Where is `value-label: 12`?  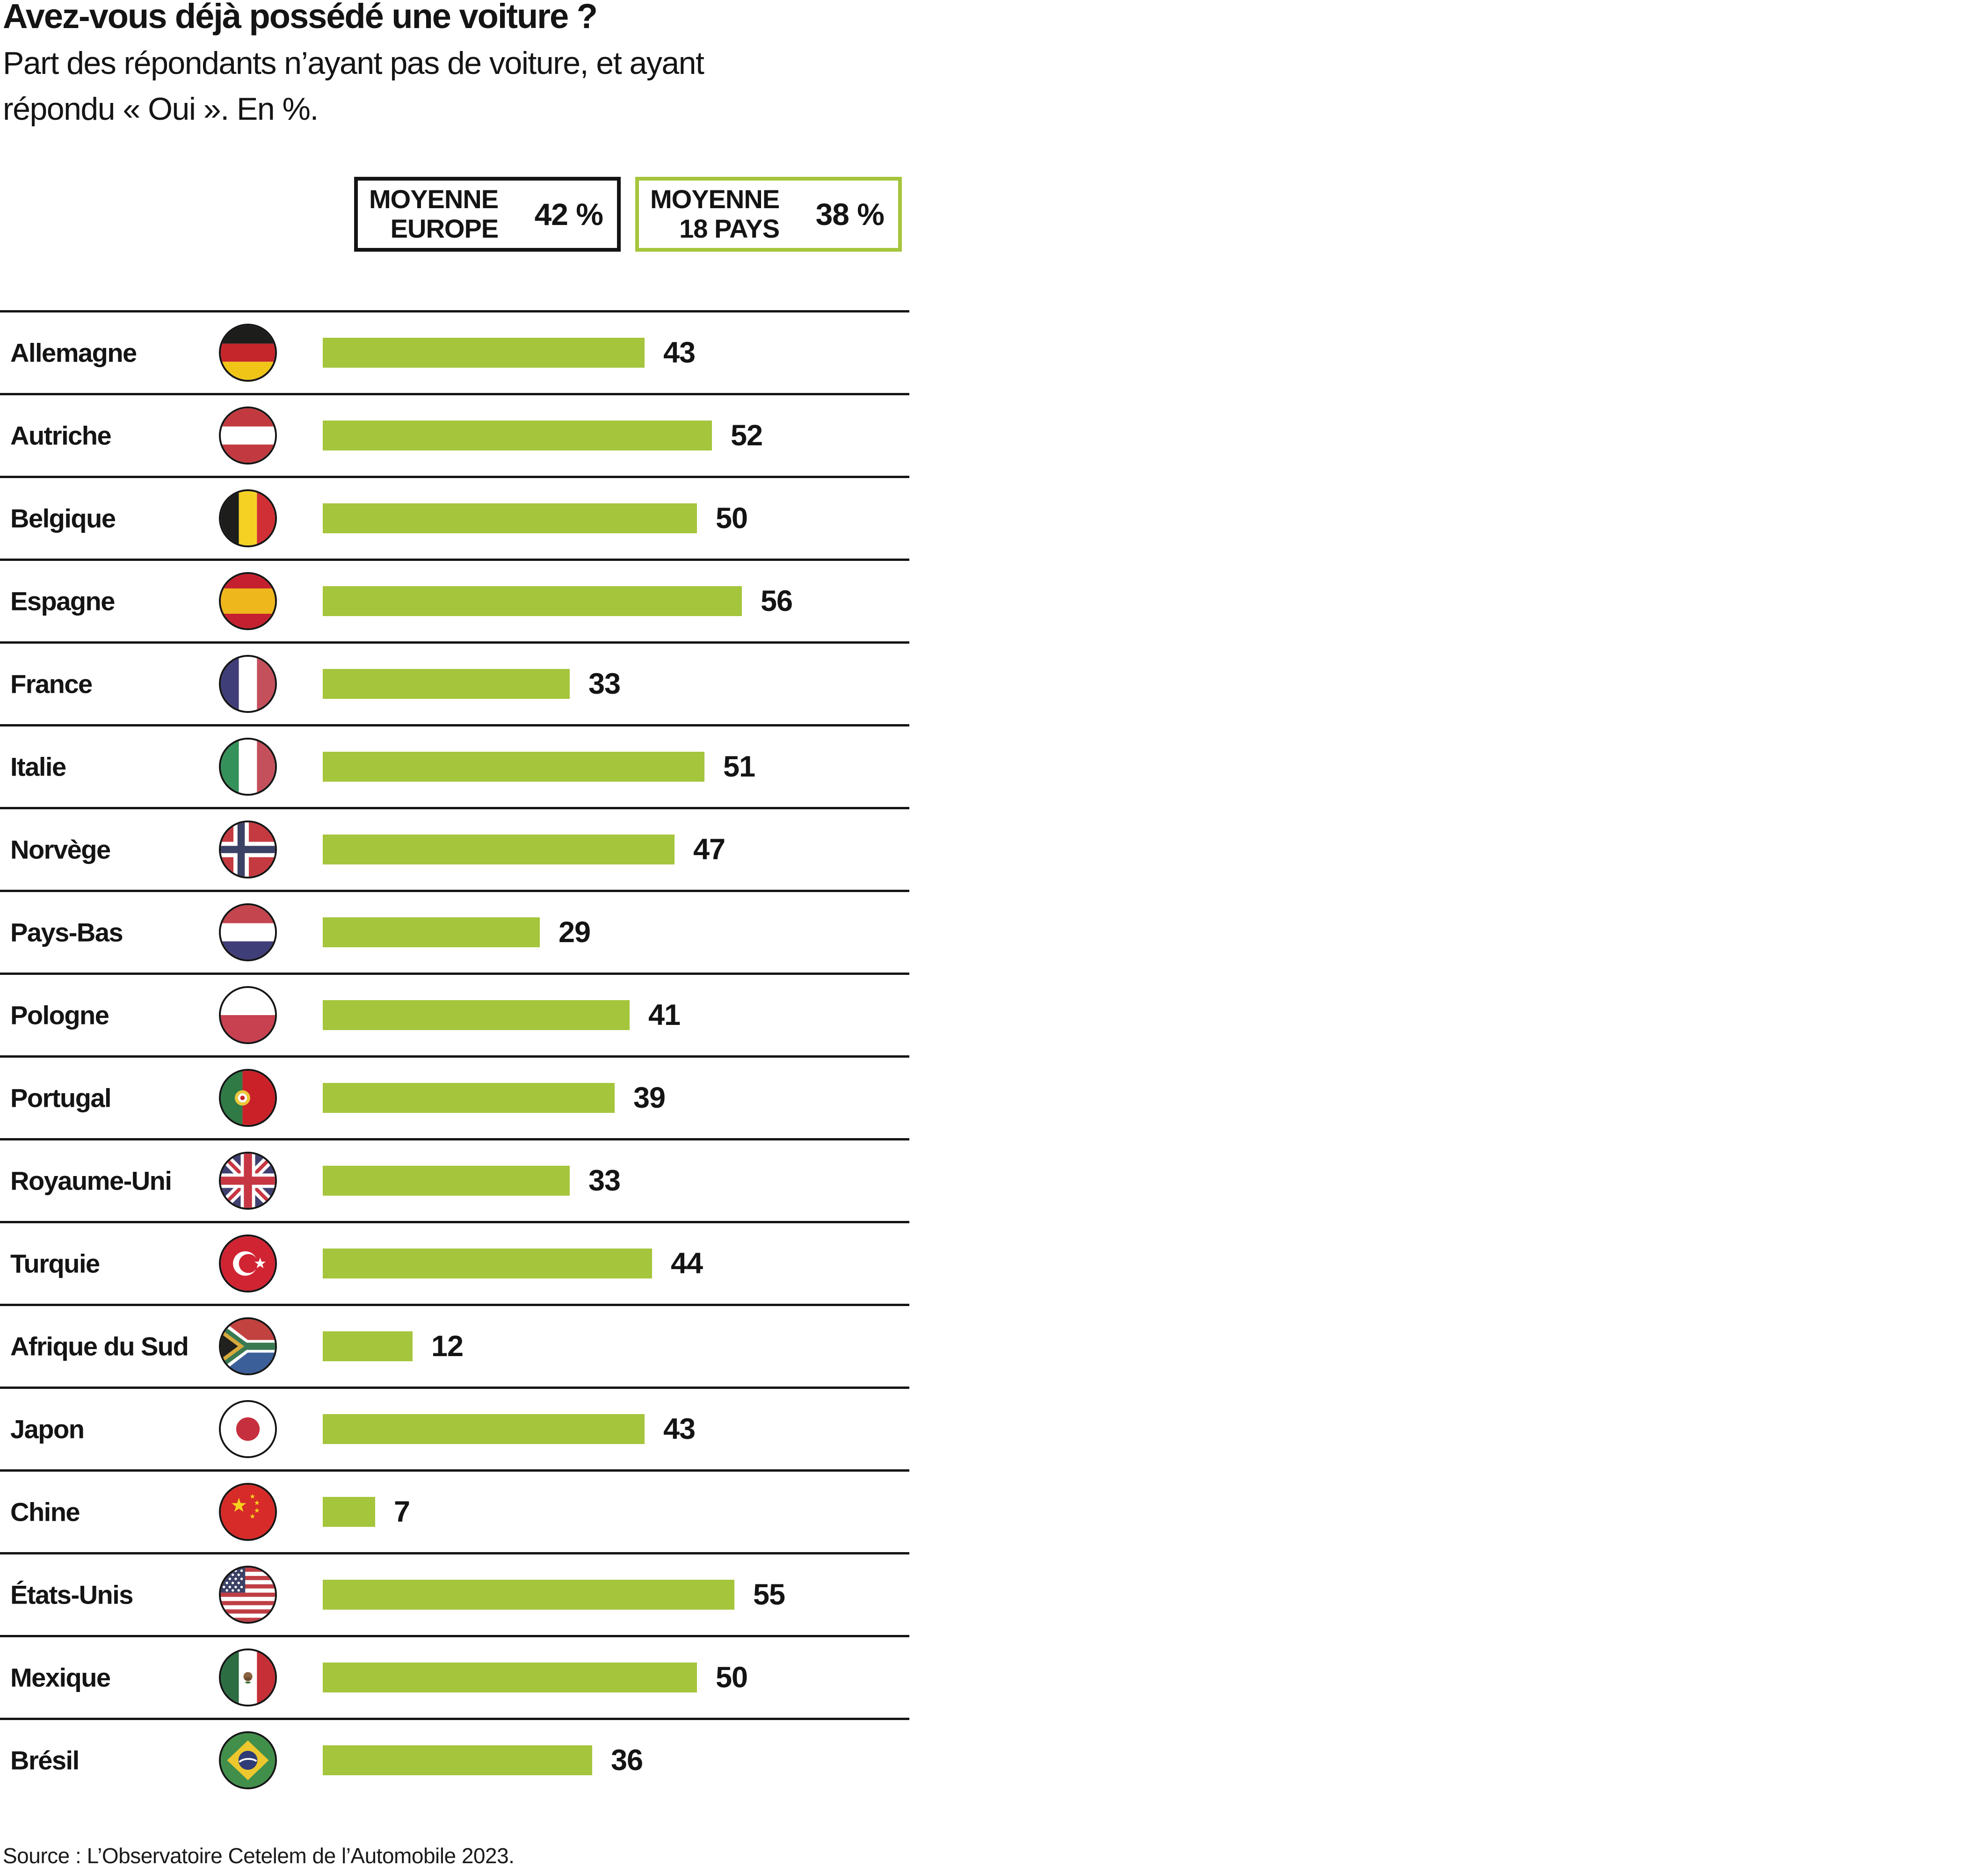 value-label: 12 is located at coordinates (447, 1346).